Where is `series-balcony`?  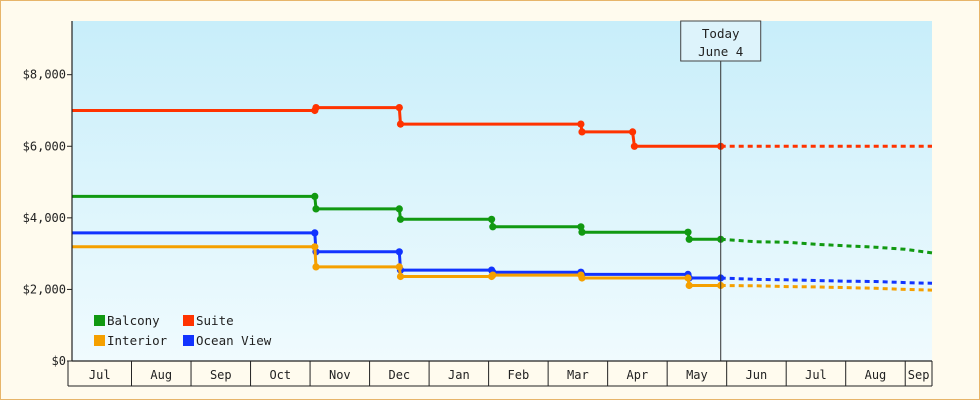 series-balcony is located at coordinates (502, 223).